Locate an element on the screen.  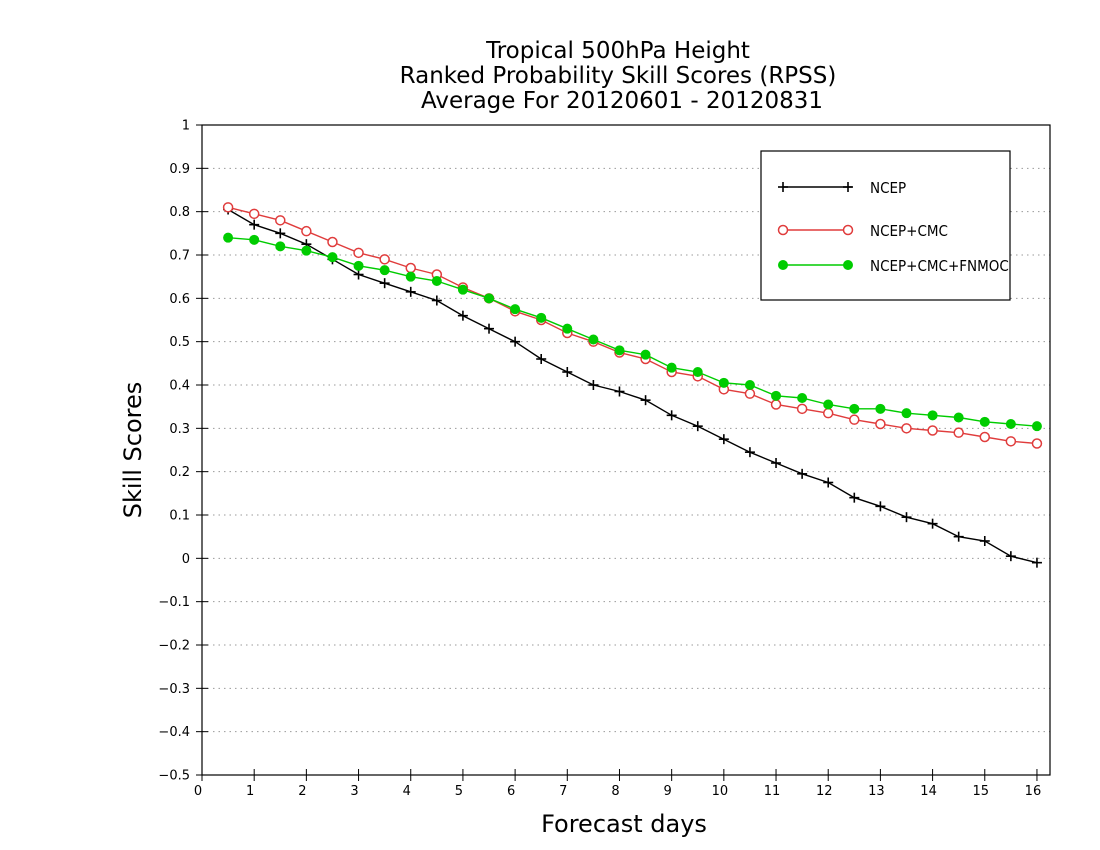
x-tick-label: 4 is located at coordinates (407, 791).